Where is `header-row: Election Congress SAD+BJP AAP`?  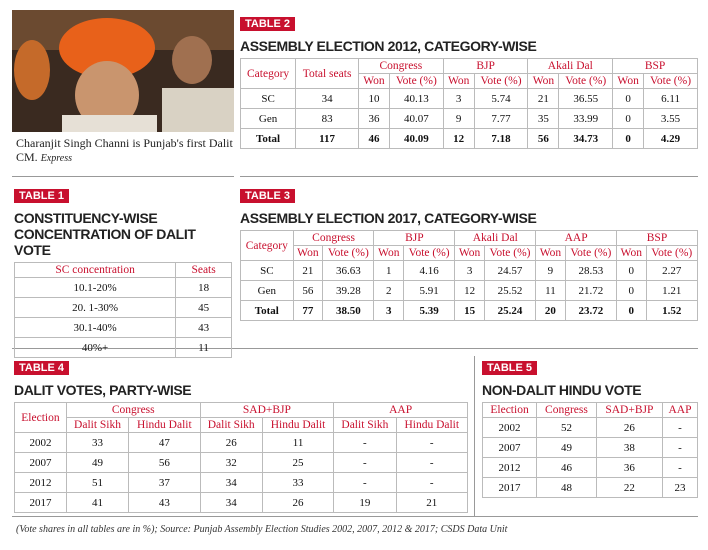 header-row: Election Congress SAD+BJP AAP is located at coordinates (241, 417).